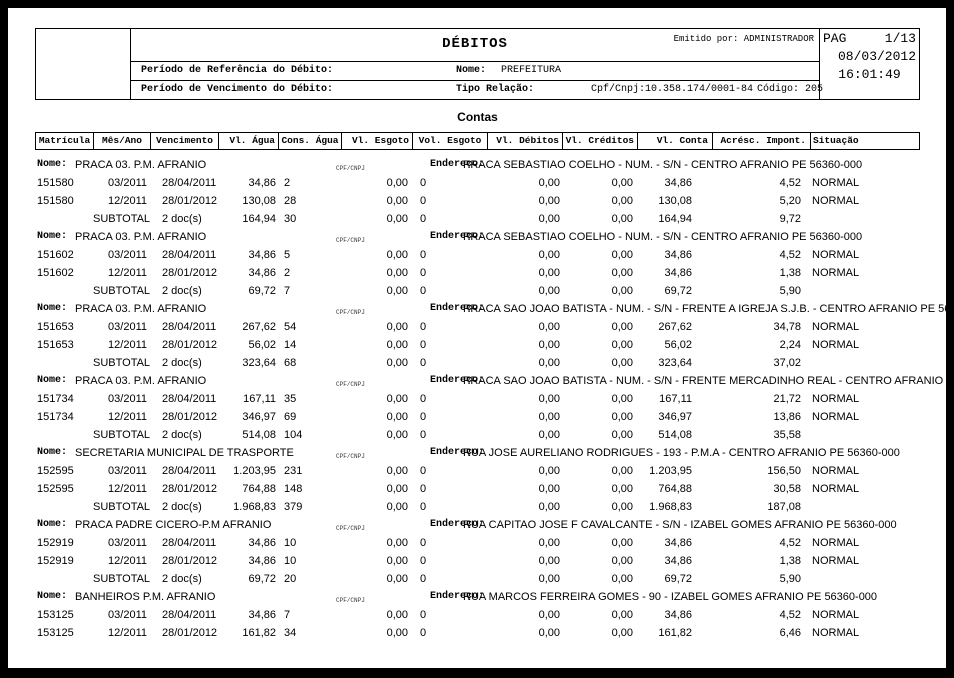 The height and width of the screenshot is (678, 954). Describe the element at coordinates (185, 141) in the screenshot. I see `column-header: Vencimento` at that location.